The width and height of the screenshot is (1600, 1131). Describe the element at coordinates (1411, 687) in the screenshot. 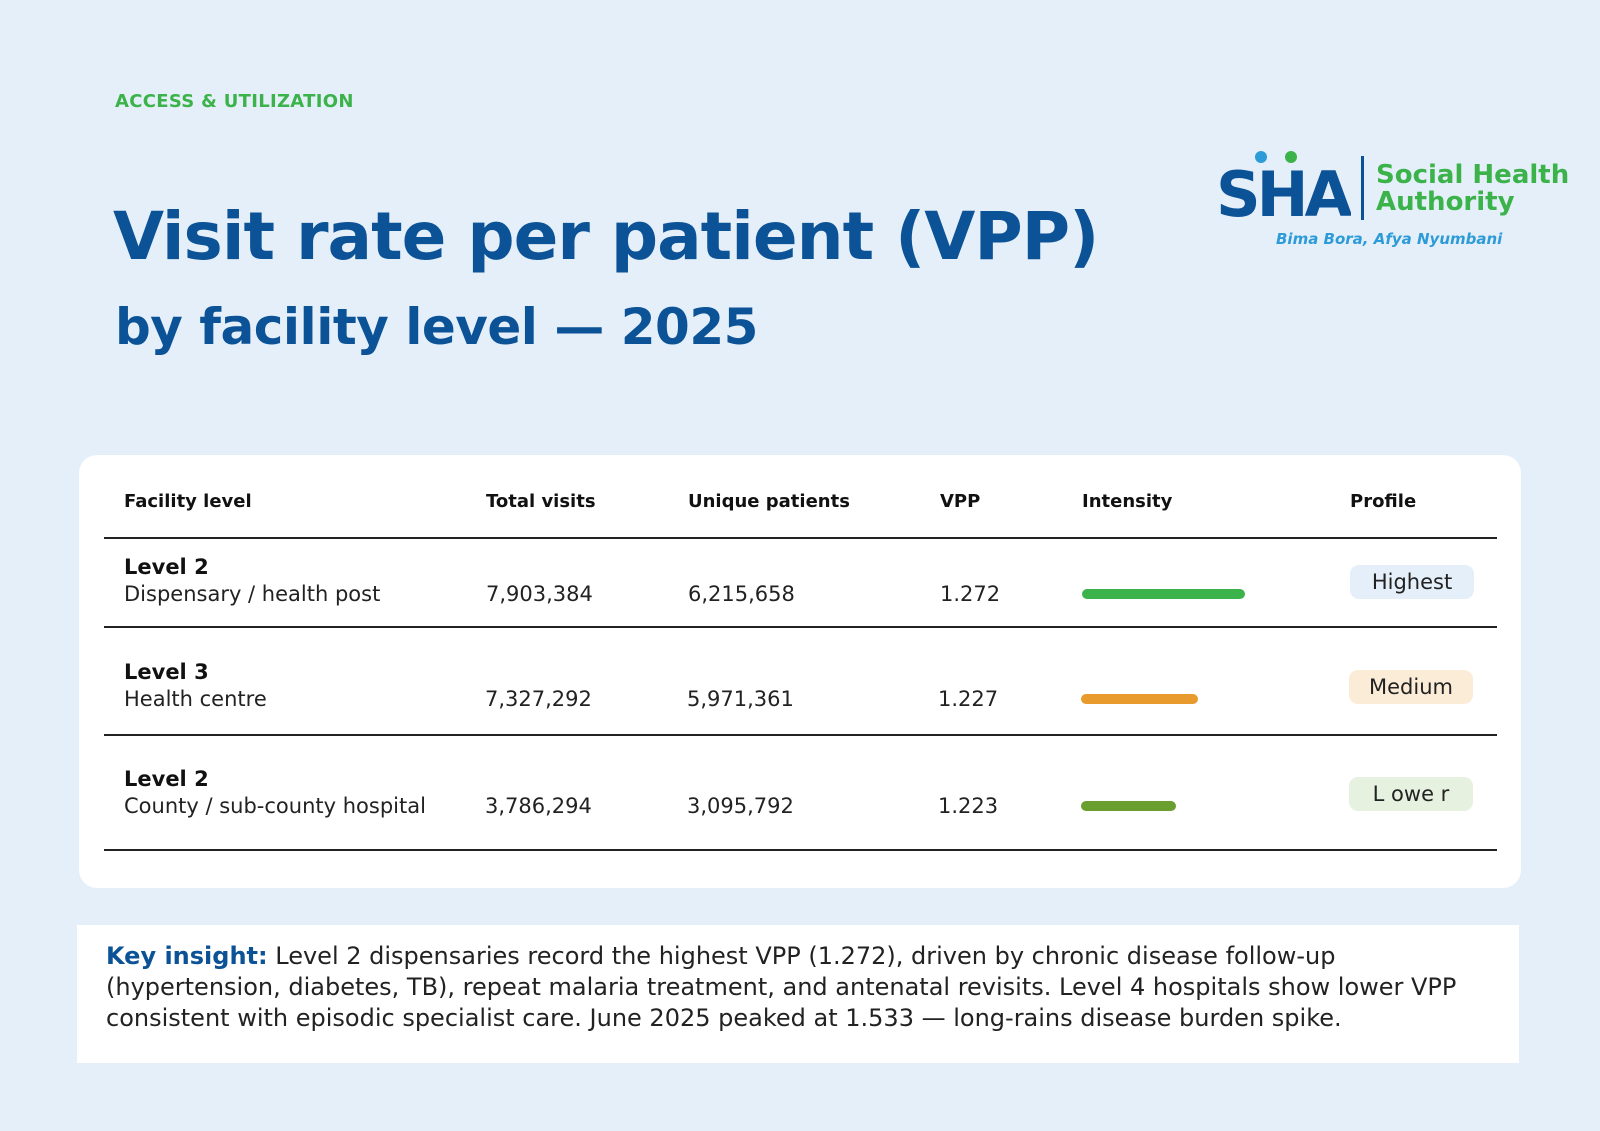

I see `profile-badge: Medium` at that location.